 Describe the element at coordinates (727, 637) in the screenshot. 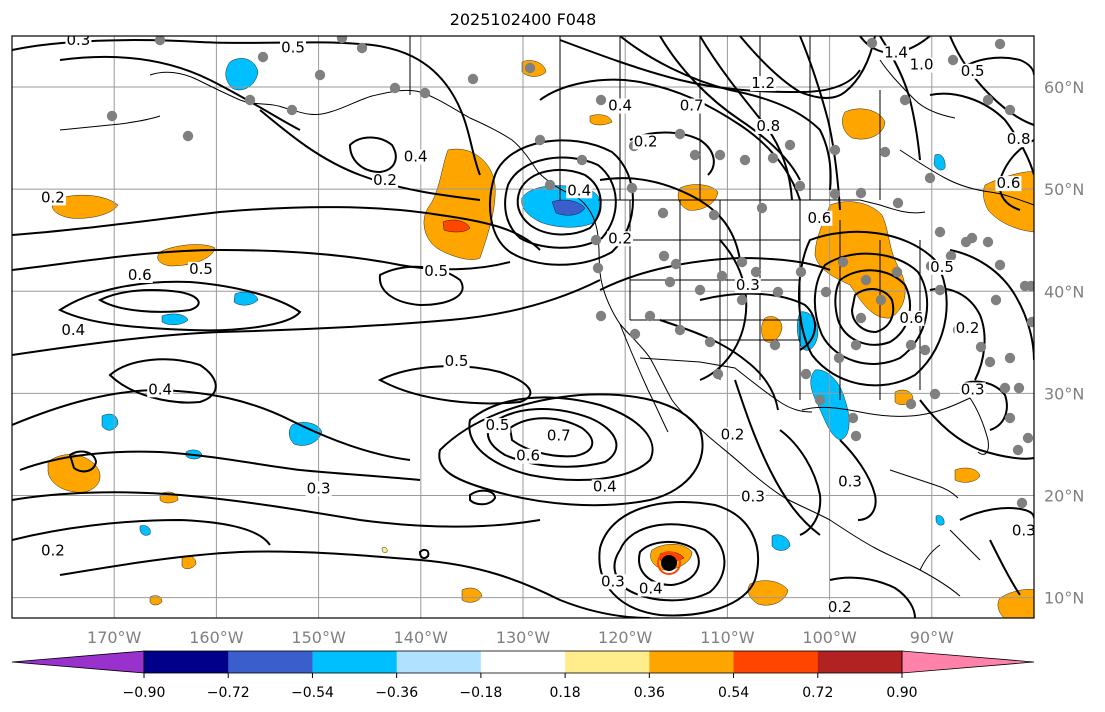

I see `longitude-tick-label: 110°W` at that location.